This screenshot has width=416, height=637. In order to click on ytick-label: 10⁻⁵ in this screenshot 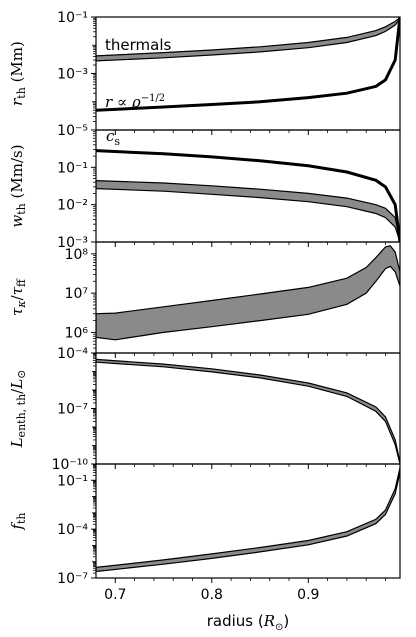, I will do `click(72, 131)`.